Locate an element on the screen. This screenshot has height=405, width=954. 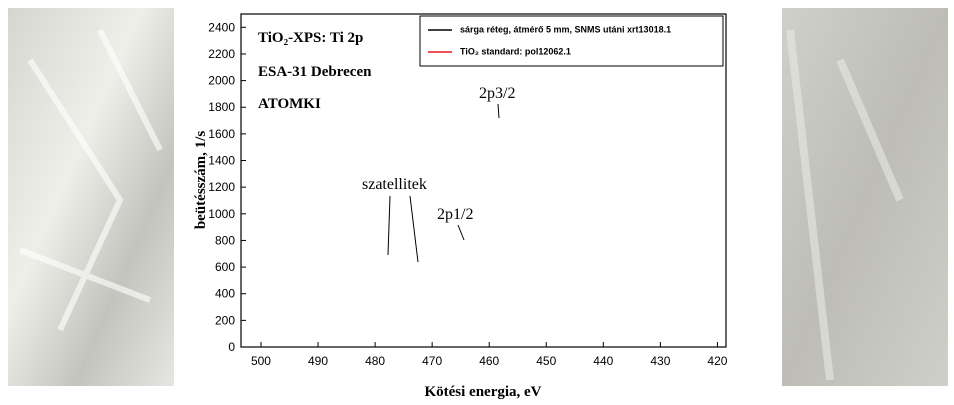
annotation: 2p3/2 is located at coordinates (497, 93).